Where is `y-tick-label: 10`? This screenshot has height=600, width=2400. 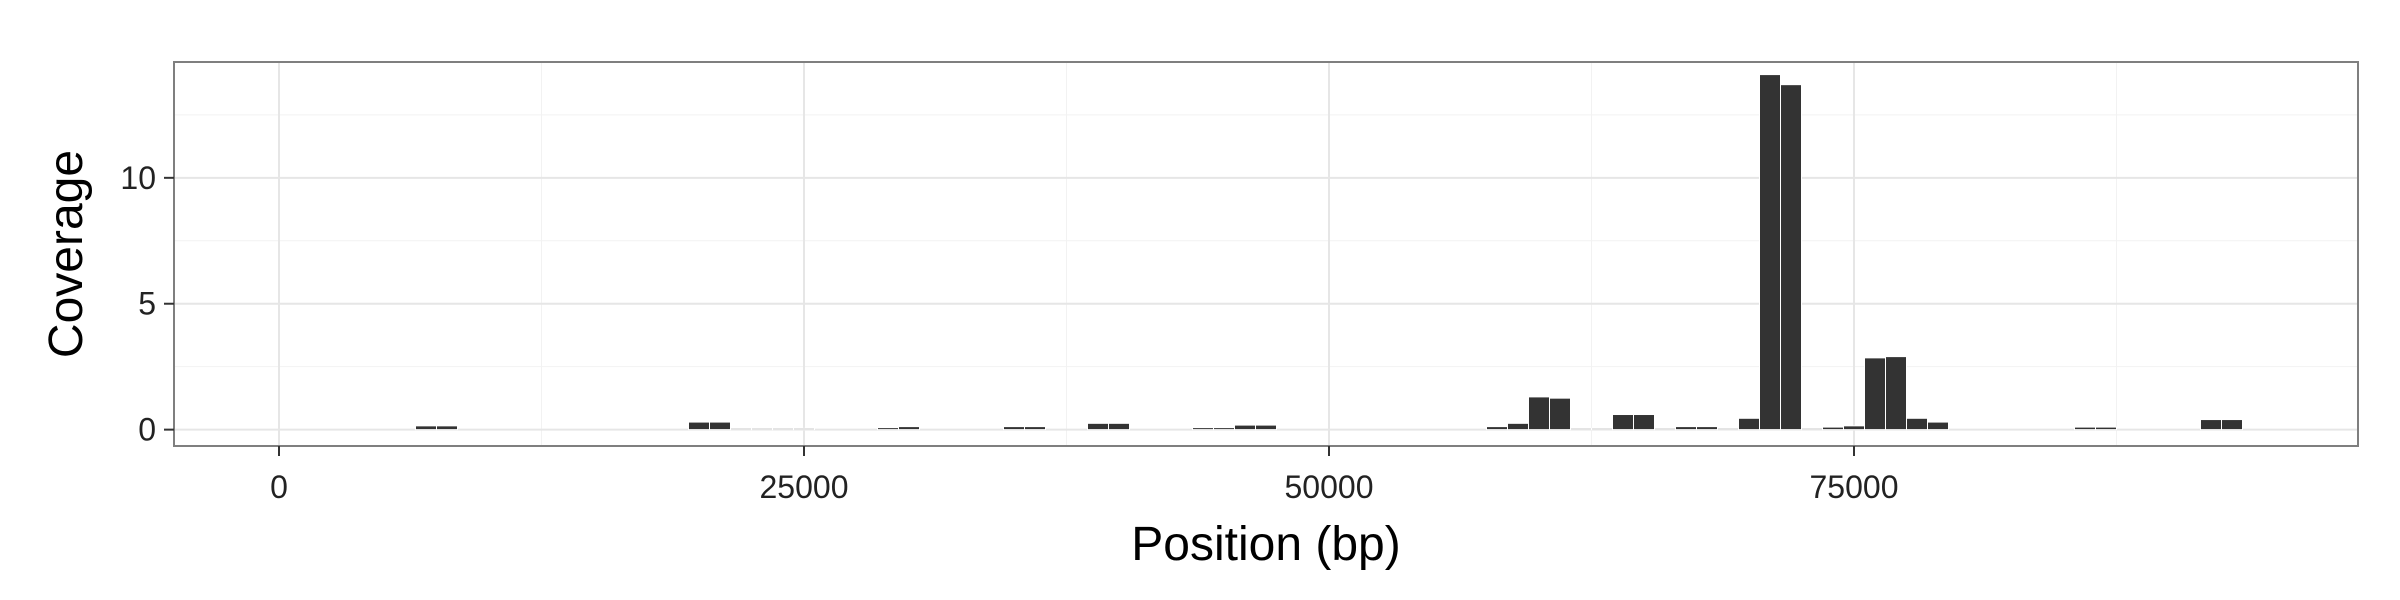
y-tick-label: 10 is located at coordinates (138, 178).